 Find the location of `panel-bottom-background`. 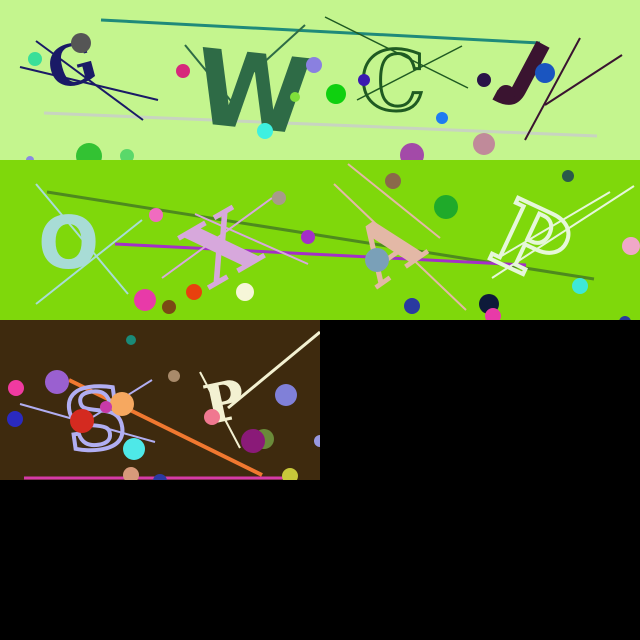

panel-bottom-background is located at coordinates (160, 400).